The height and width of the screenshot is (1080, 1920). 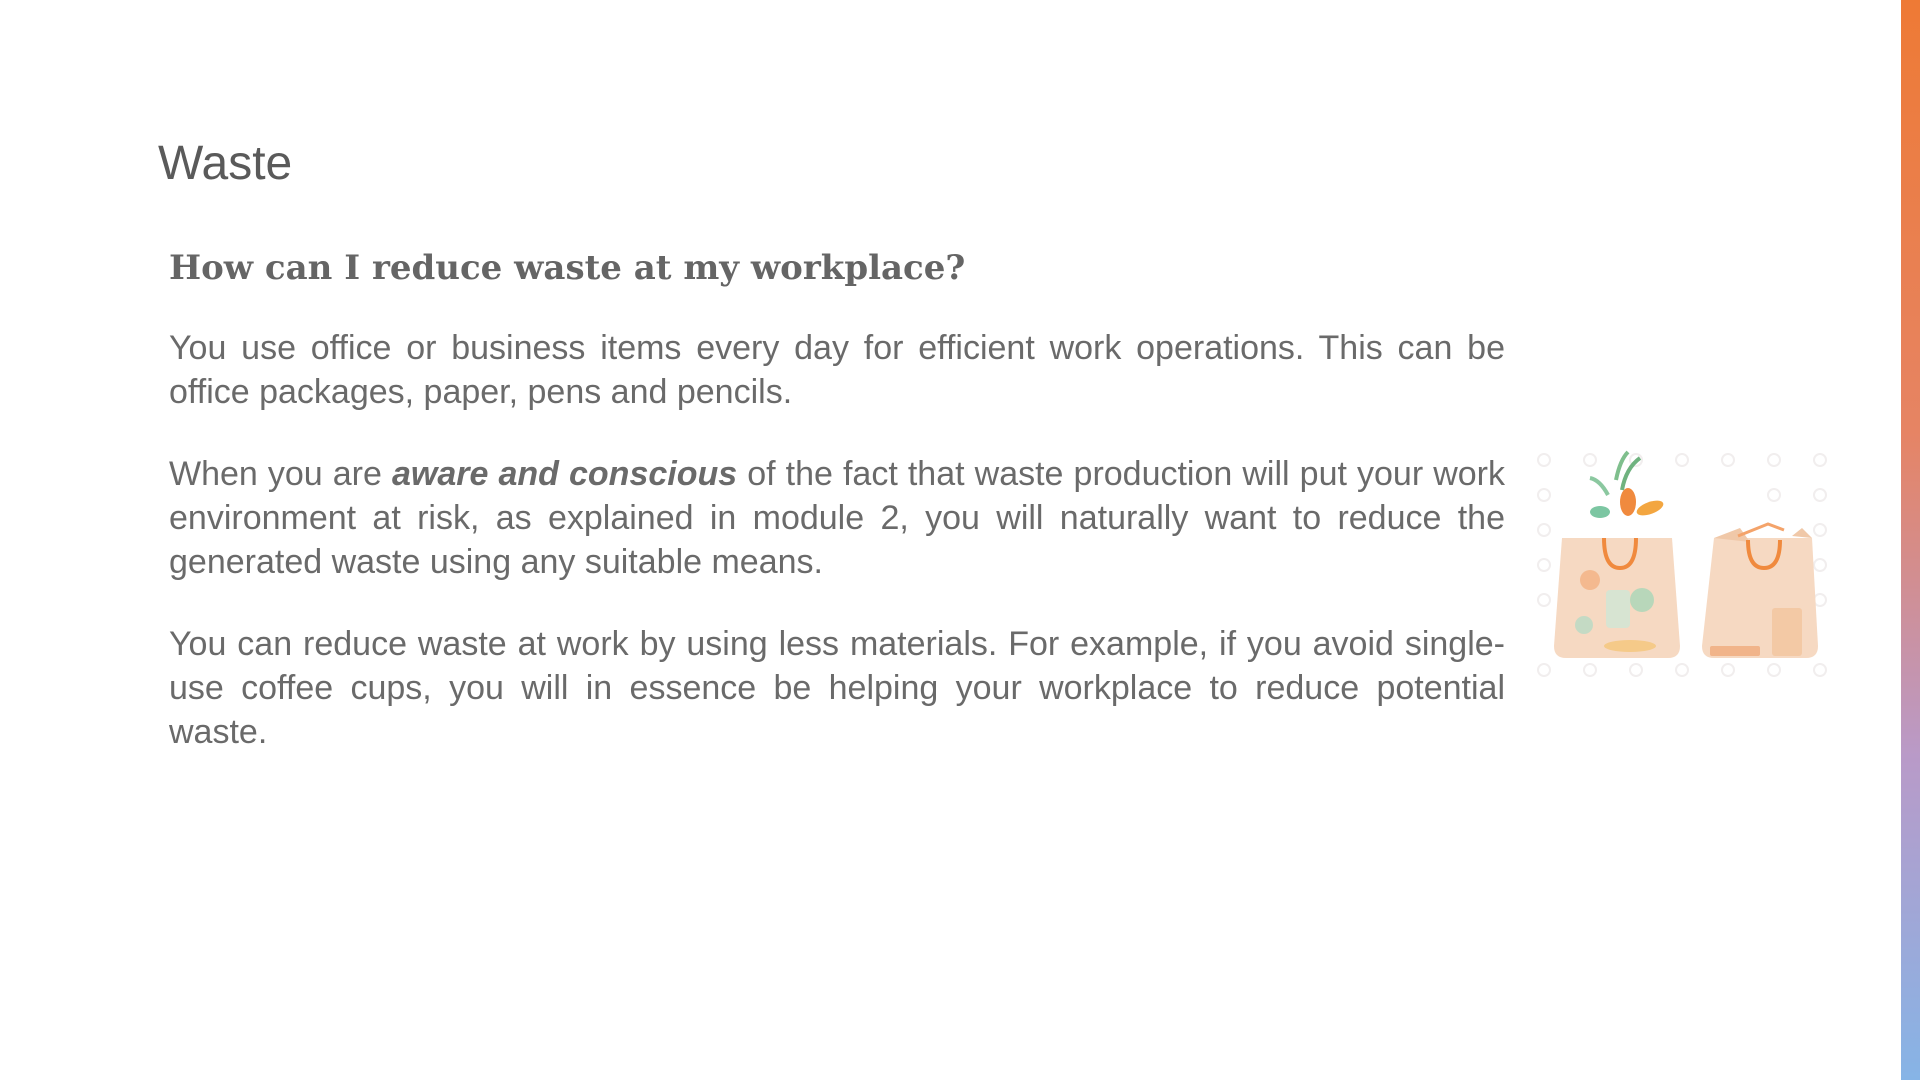 I want to click on paragraph-2-before: When you are, so click(x=280, y=474).